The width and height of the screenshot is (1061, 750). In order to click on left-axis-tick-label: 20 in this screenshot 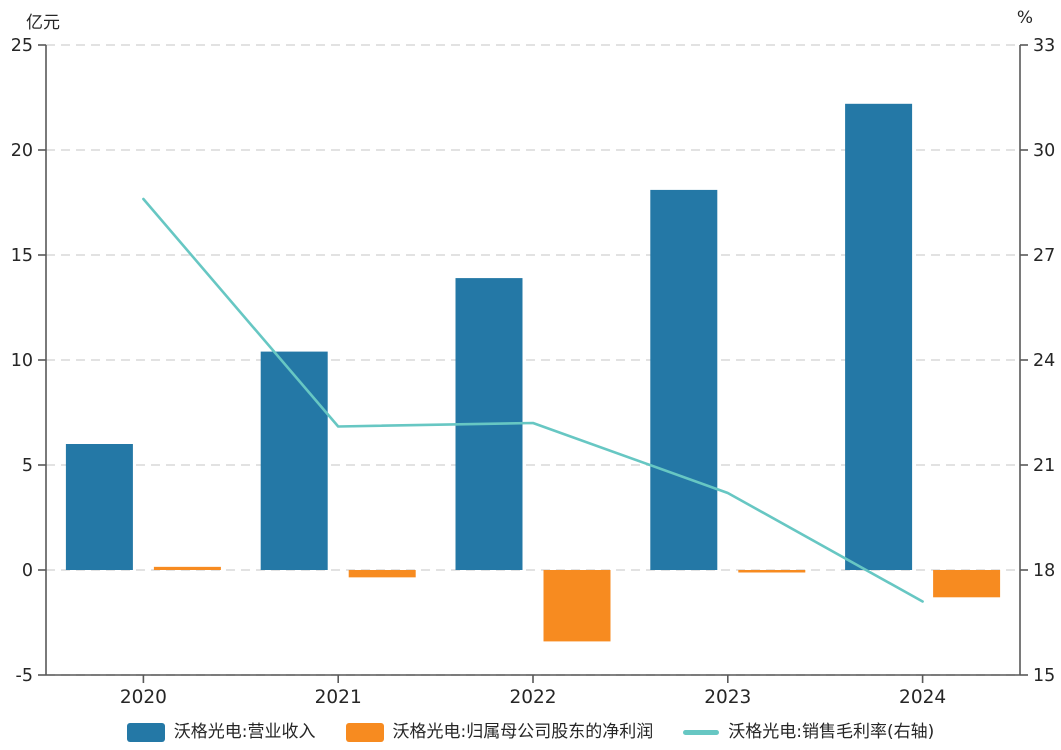, I will do `click(22, 151)`.